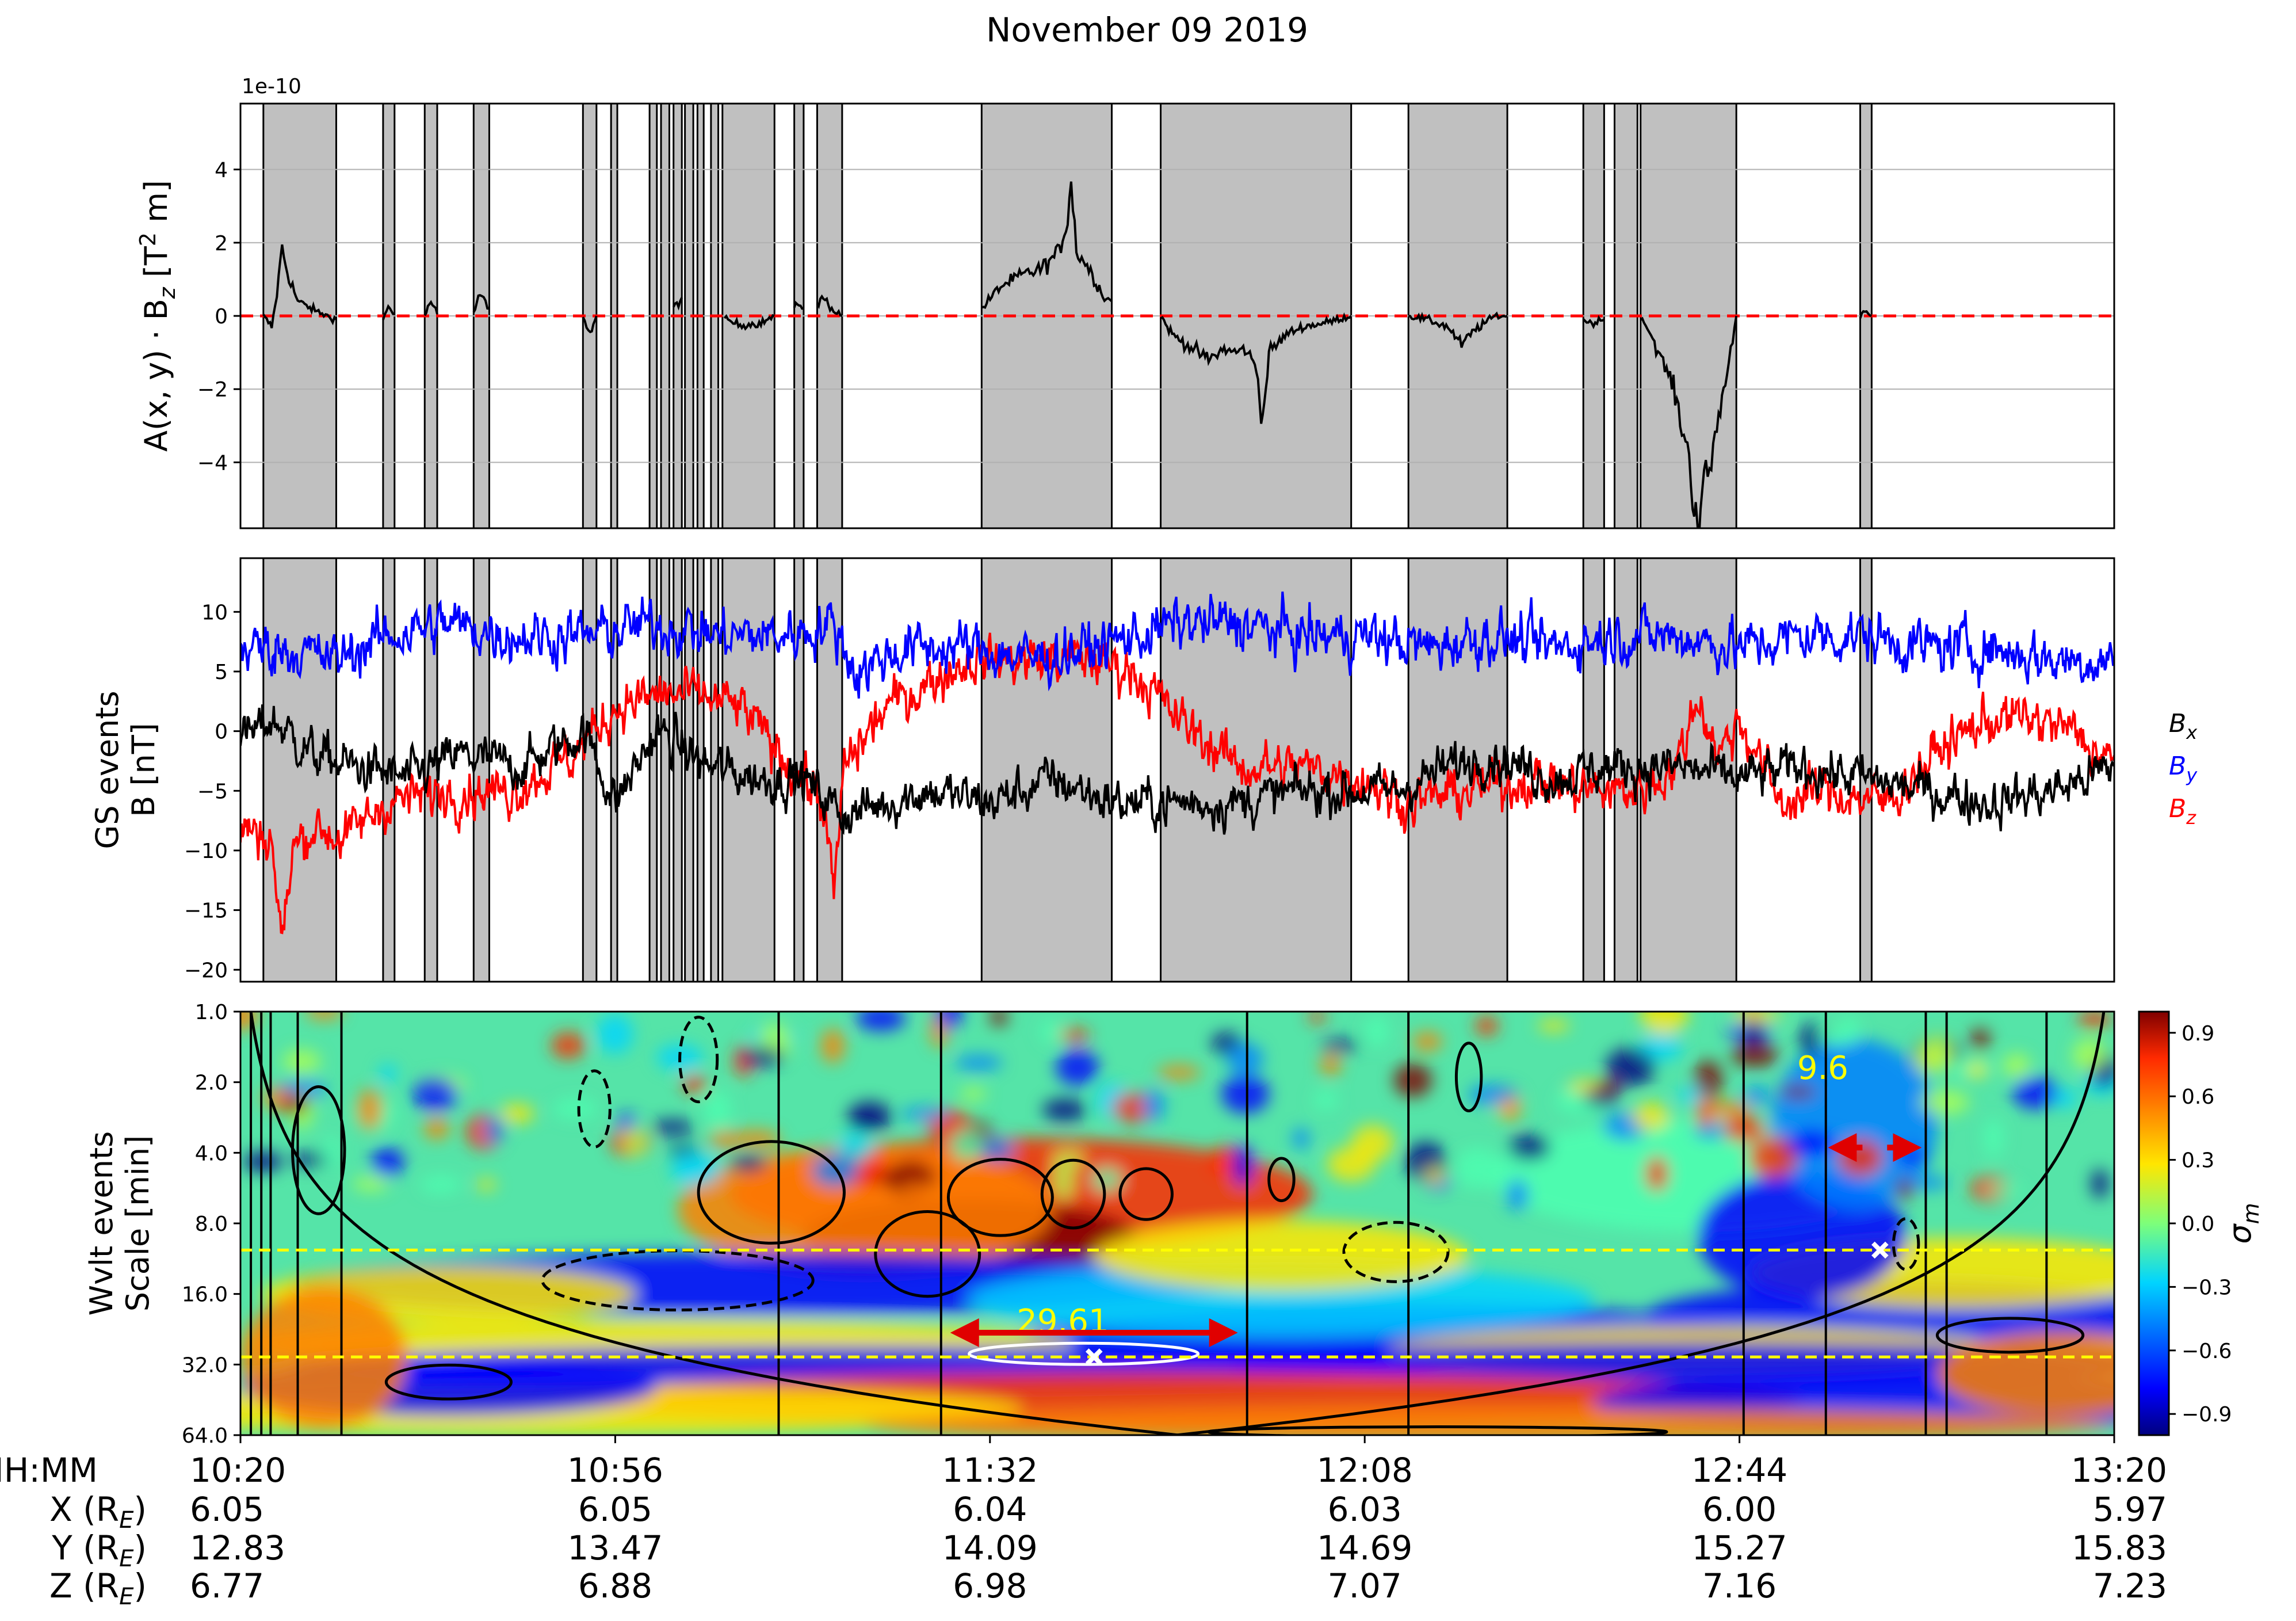 The height and width of the screenshot is (1621, 2296). What do you see at coordinates (990, 1547) in the screenshot?
I see `x-tick-y-coord: 14.09` at bounding box center [990, 1547].